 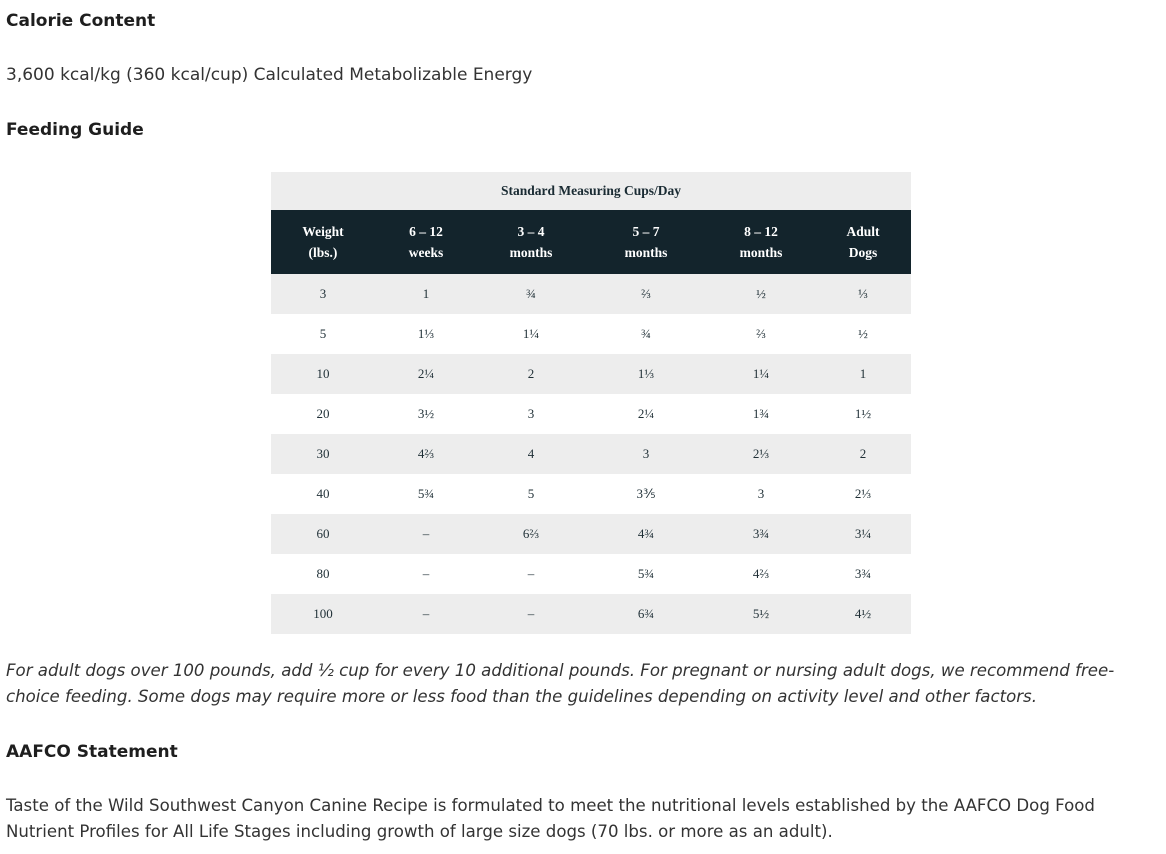 What do you see at coordinates (531, 242) in the screenshot?
I see `table-header-cell: 3 – 4 months` at bounding box center [531, 242].